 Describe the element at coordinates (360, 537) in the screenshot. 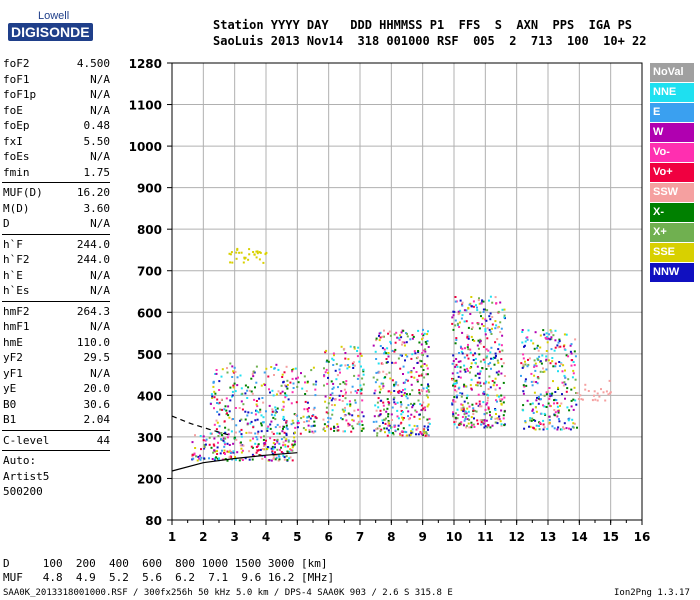

I see `x-tick-label: 7` at that location.